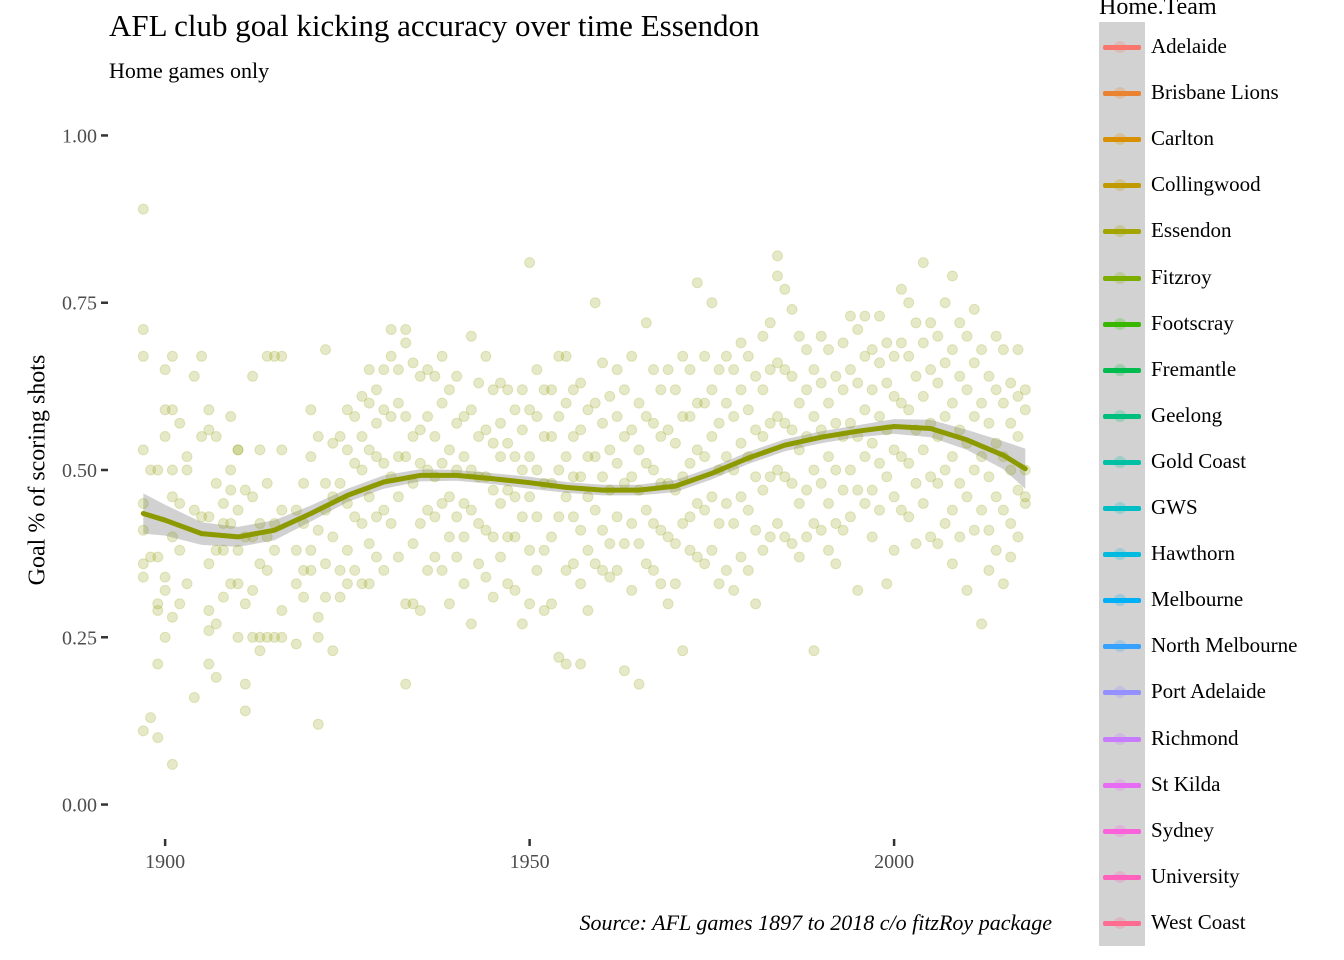 This screenshot has width=1344, height=960. Describe the element at coordinates (1122, 484) in the screenshot. I see `legend-key-background` at that location.